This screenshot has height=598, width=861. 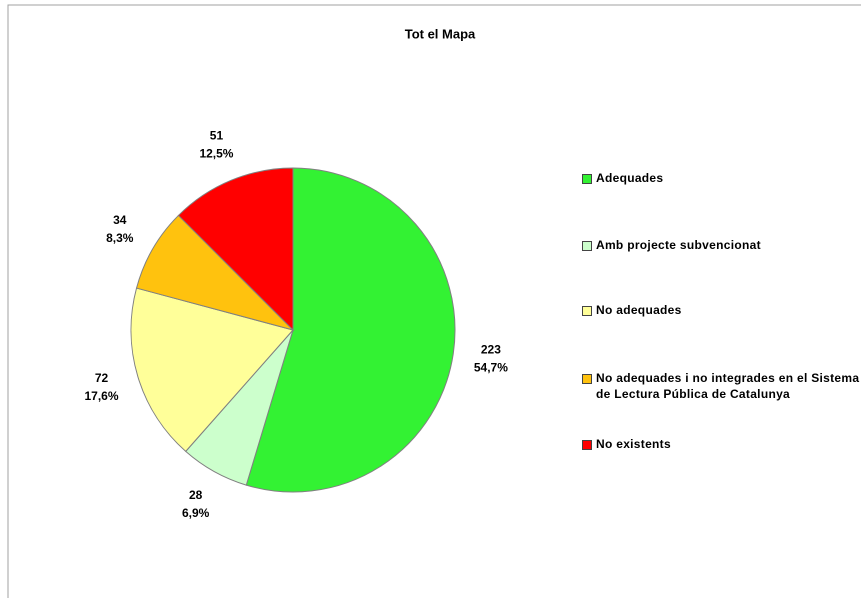 I want to click on legend-item: No existents, so click(x=721, y=444).